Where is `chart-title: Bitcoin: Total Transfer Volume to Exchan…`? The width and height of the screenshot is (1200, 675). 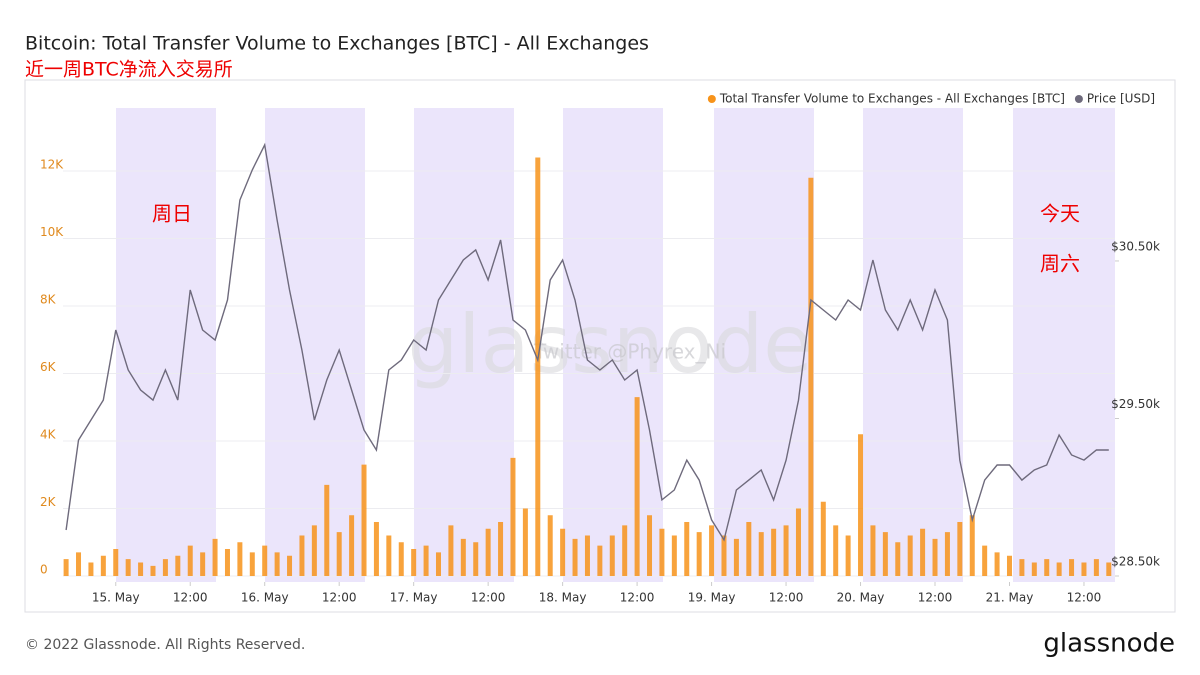 chart-title: Bitcoin: Total Transfer Volume to Exchan… is located at coordinates (337, 44).